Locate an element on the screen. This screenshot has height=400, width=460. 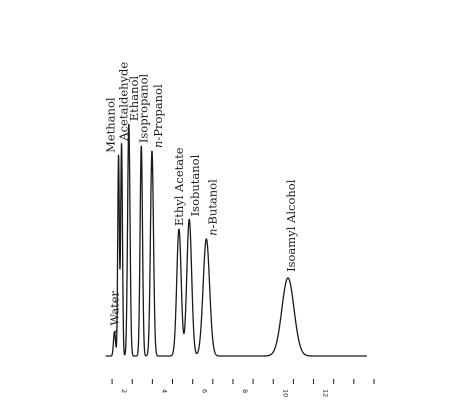
x-tick-label: 10 is located at coordinates (285, 393).